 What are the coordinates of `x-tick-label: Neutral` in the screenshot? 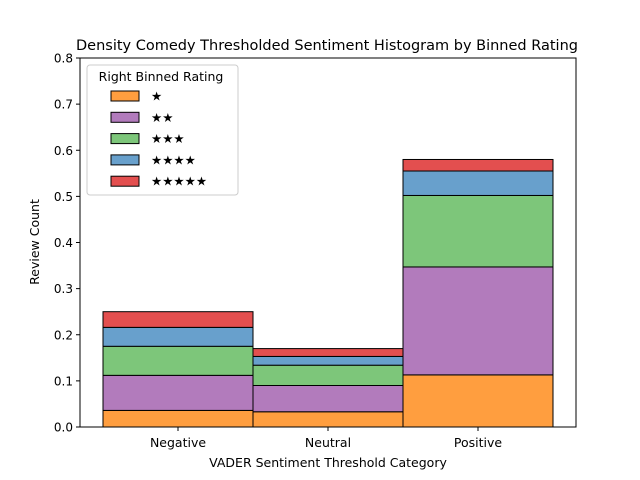 It's located at (328, 442).